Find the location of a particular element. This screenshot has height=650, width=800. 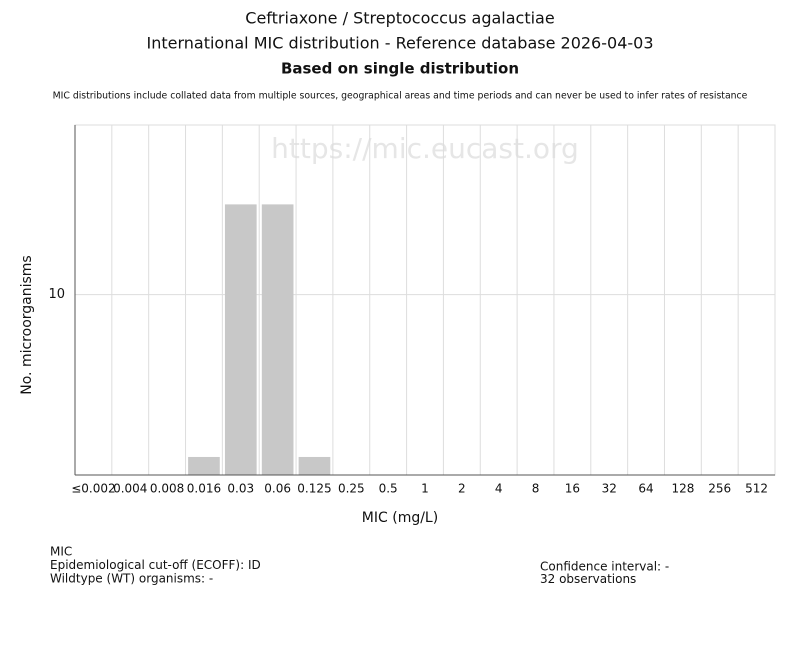

chart-title: Ceftriaxone / Streptococcus agalactiae is located at coordinates (399, 18).